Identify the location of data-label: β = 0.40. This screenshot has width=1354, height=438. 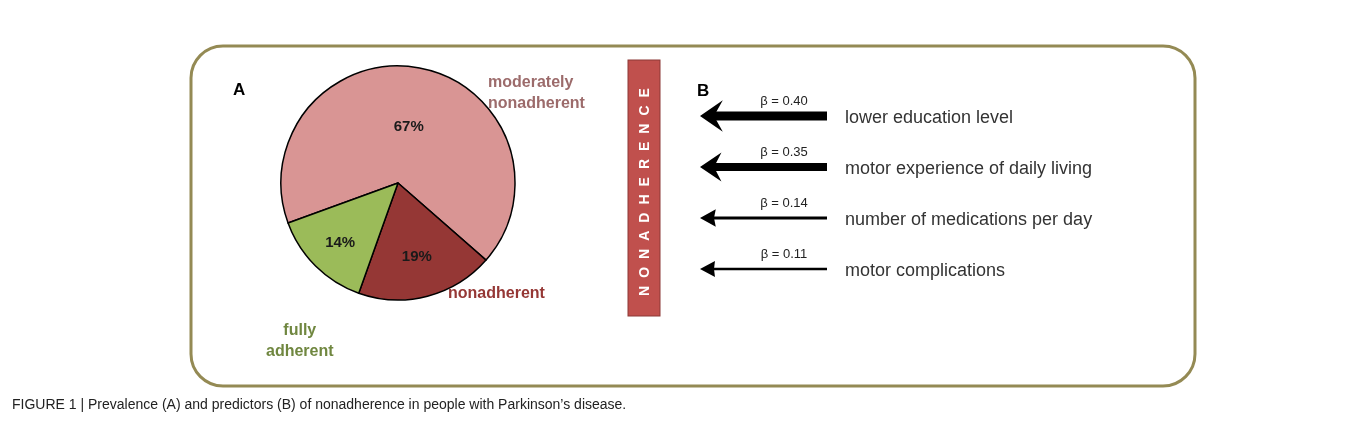
(784, 100).